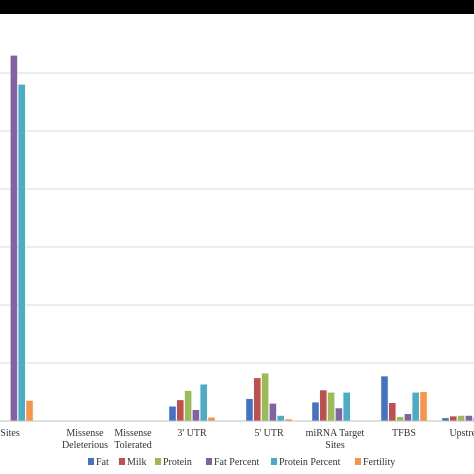 The width and height of the screenshot is (474, 474). I want to click on legend-label: Fat, so click(102, 462).